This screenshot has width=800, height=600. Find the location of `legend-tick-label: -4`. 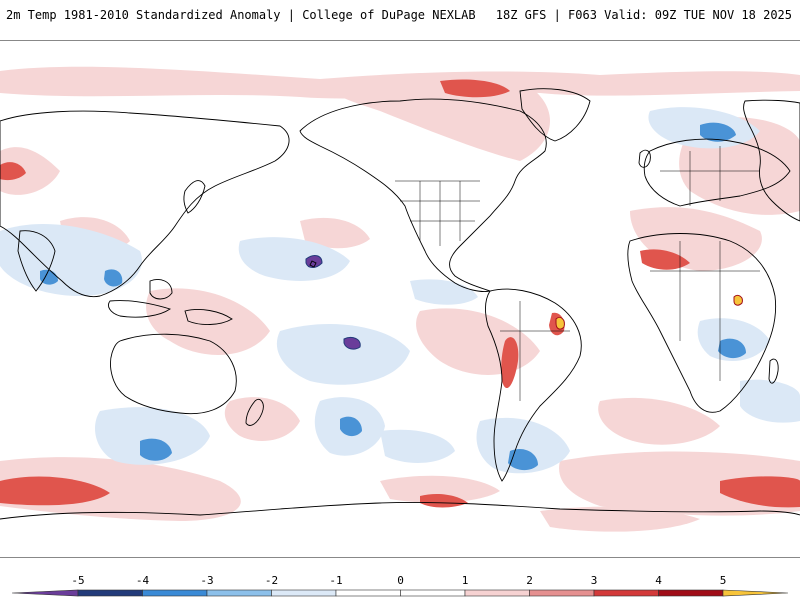

legend-tick-label: -4 is located at coordinates (143, 580).